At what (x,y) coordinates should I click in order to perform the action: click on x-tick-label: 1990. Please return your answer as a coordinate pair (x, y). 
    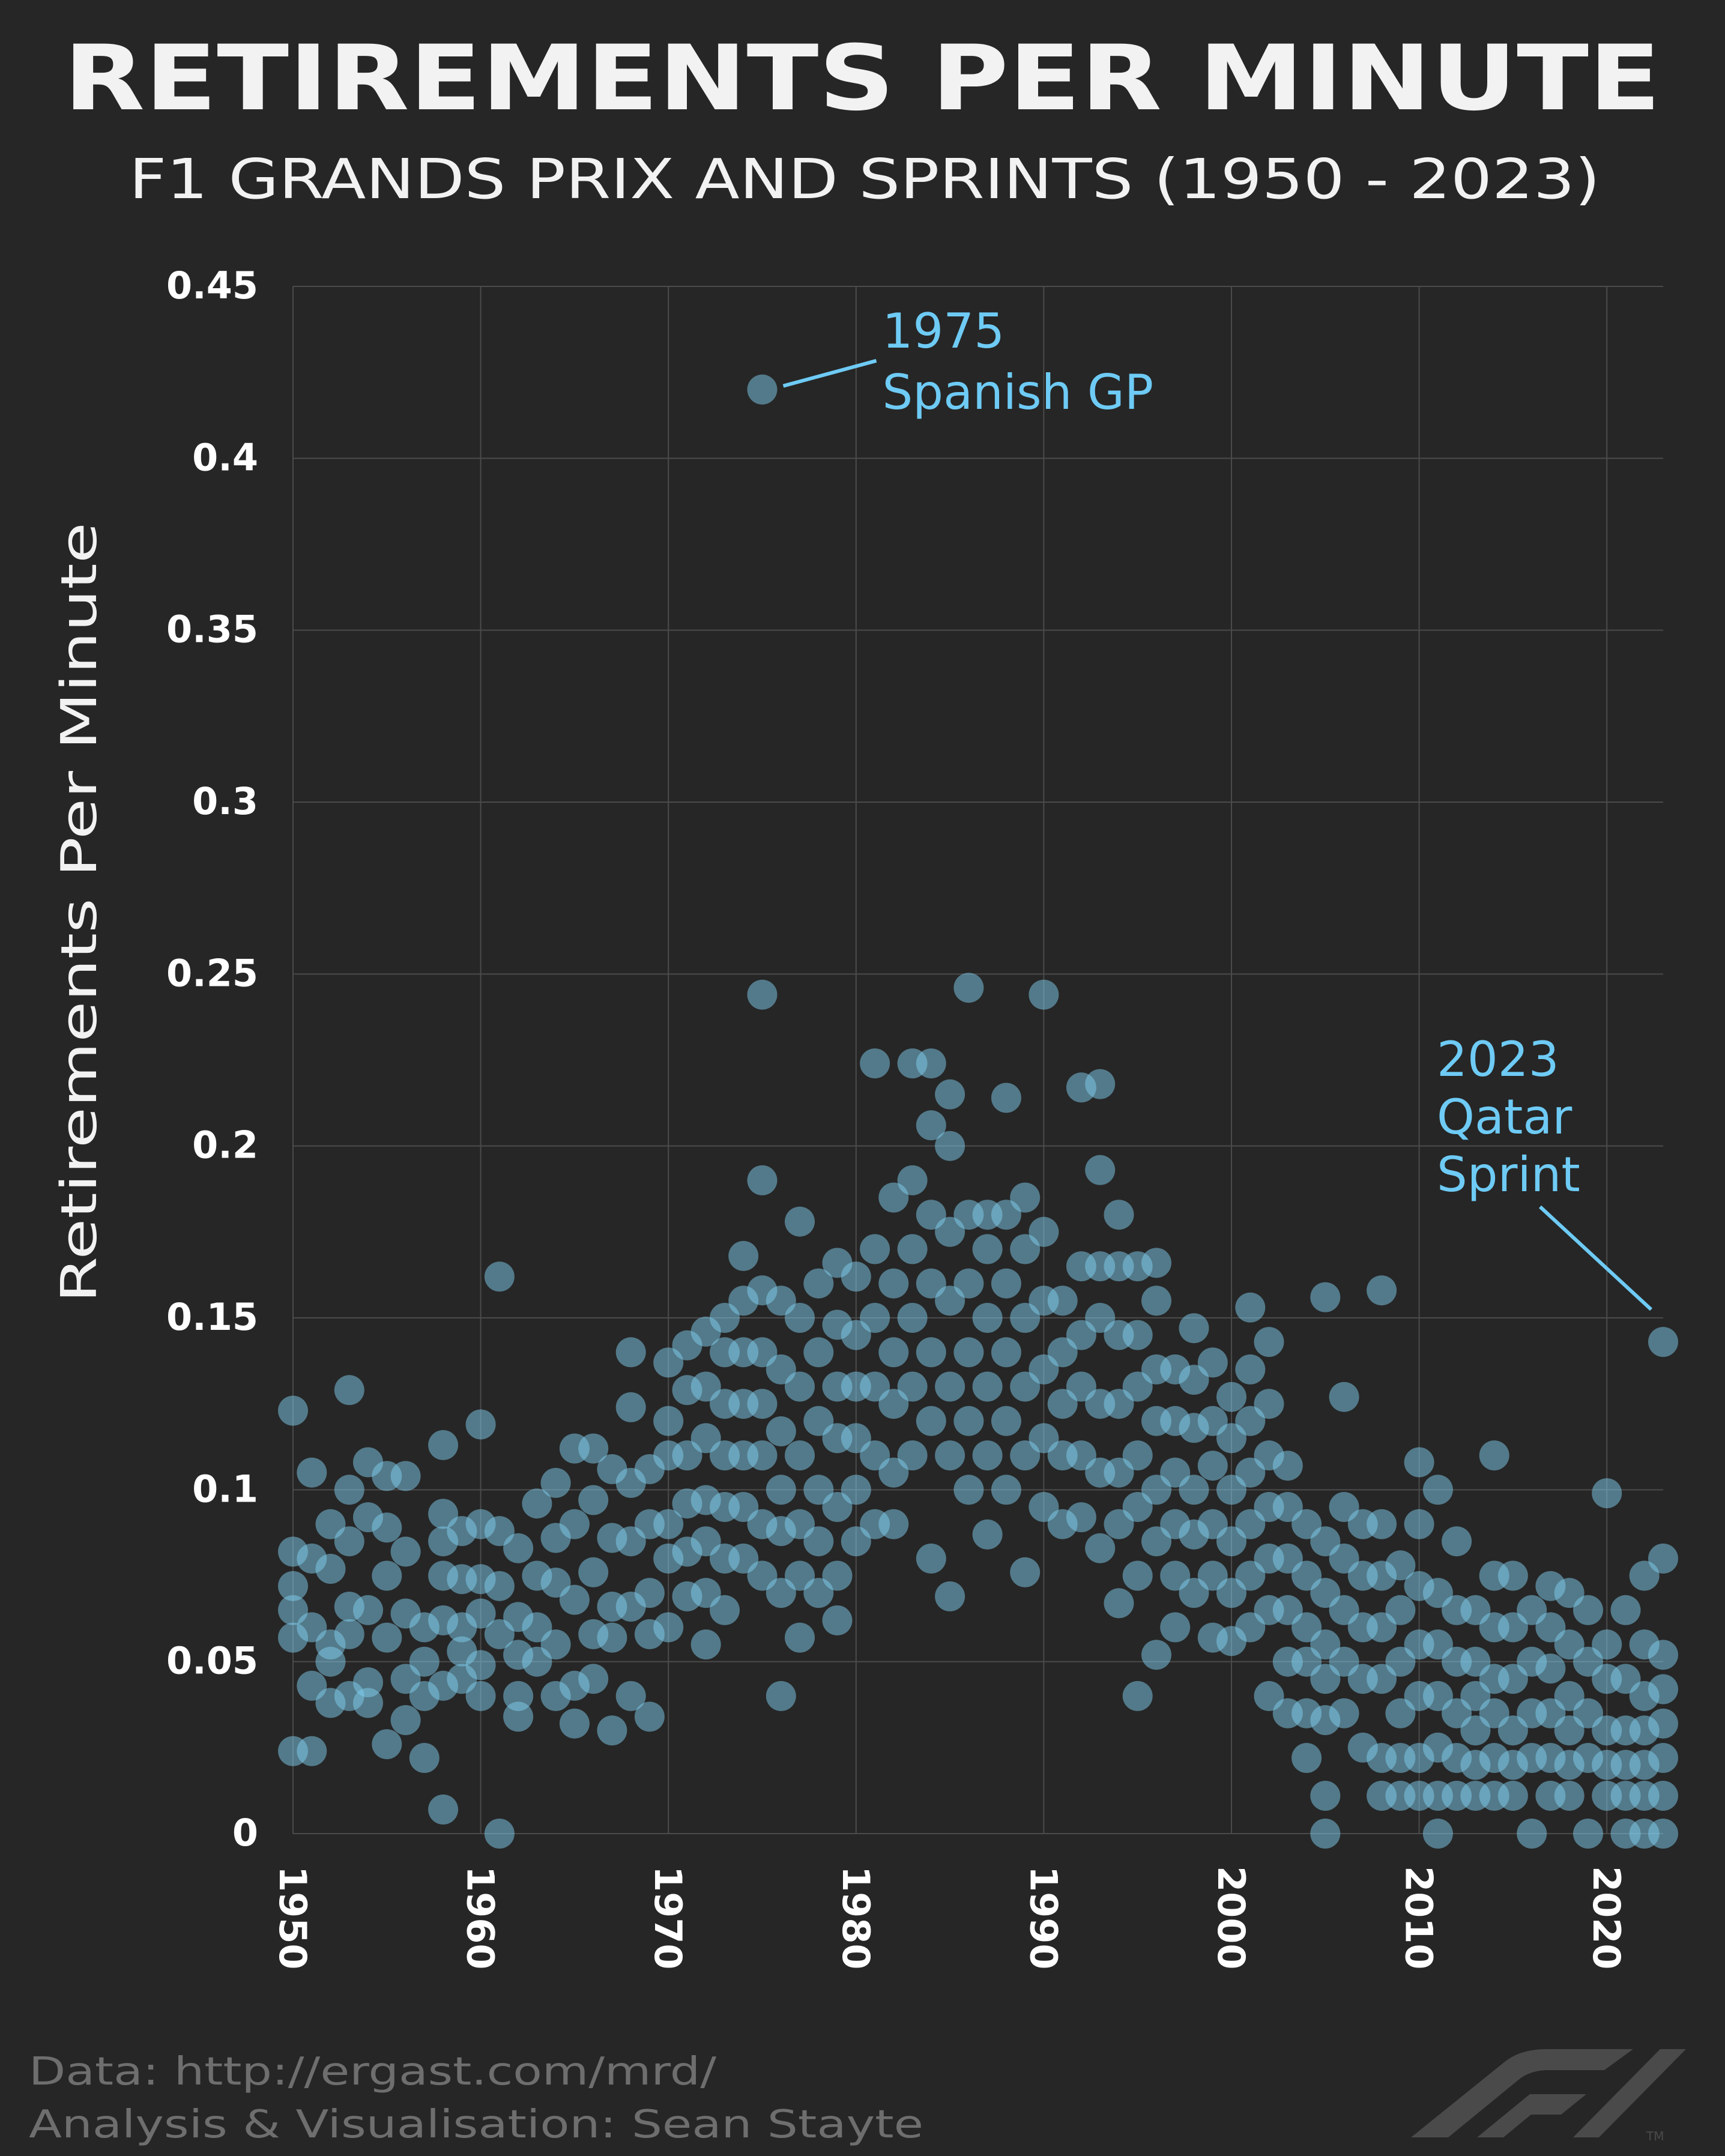
    Looking at the image, I should click on (1043, 1918).